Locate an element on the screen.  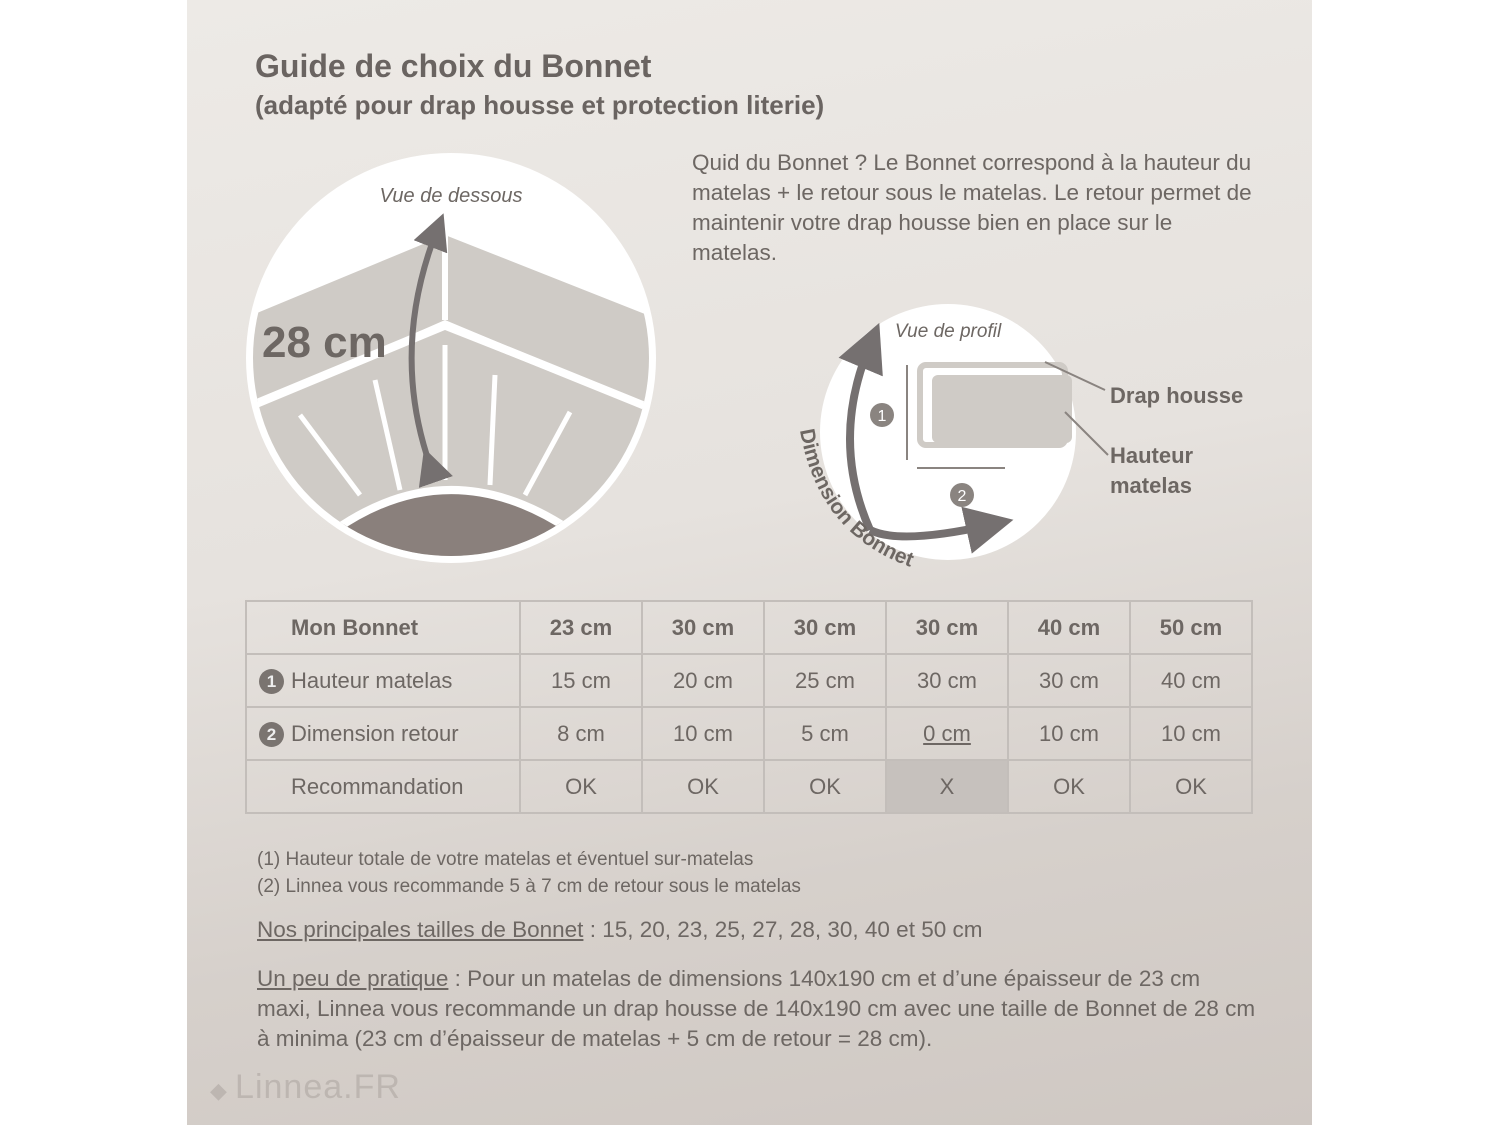
measure-label: 28 cm is located at coordinates (324, 342).